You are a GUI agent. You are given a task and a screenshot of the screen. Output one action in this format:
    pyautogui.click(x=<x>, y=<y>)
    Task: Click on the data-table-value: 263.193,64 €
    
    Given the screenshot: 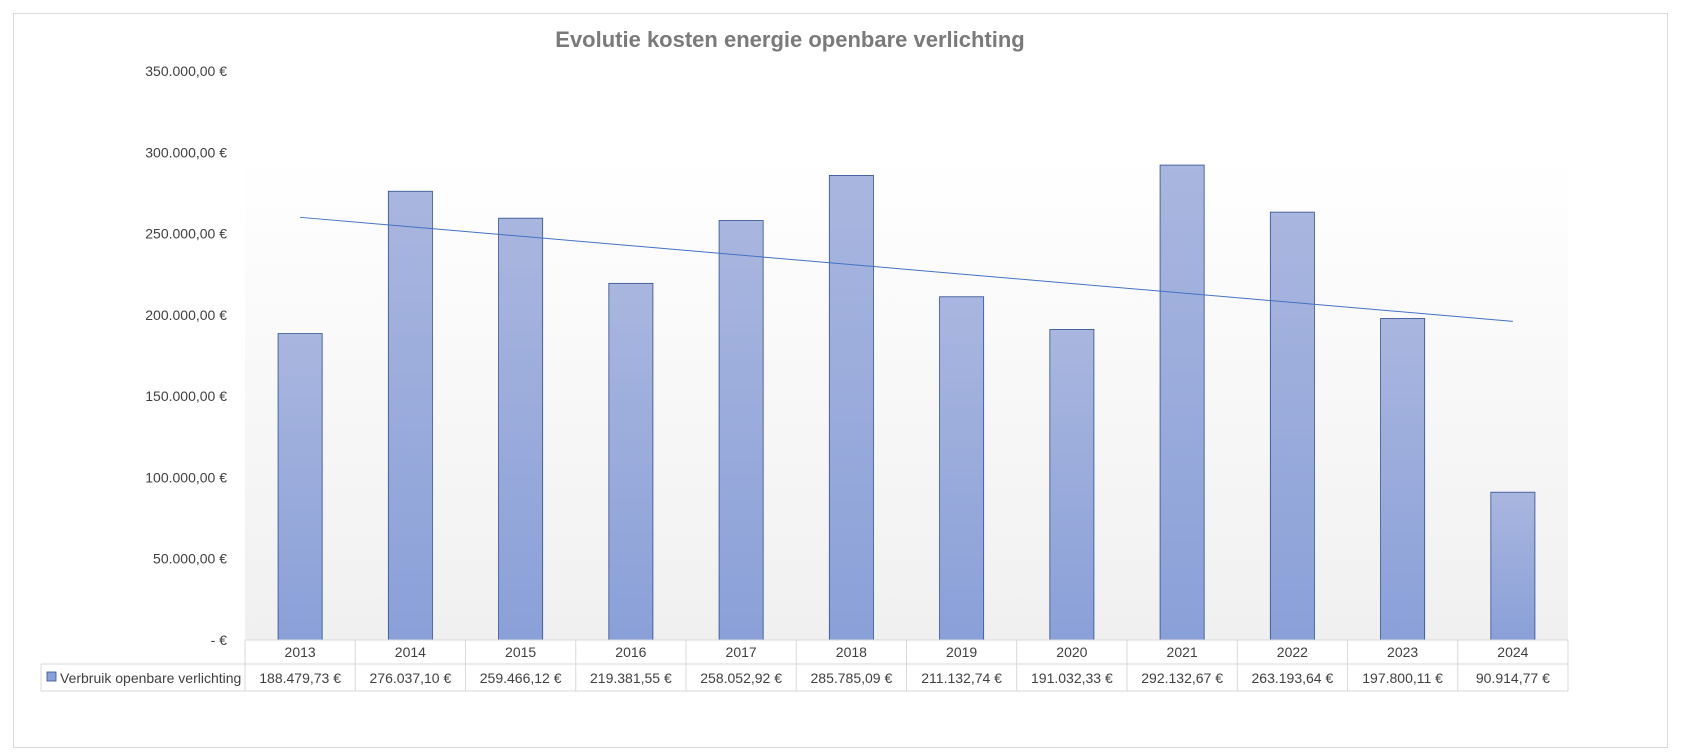 What is the action you would take?
    pyautogui.click(x=1293, y=678)
    